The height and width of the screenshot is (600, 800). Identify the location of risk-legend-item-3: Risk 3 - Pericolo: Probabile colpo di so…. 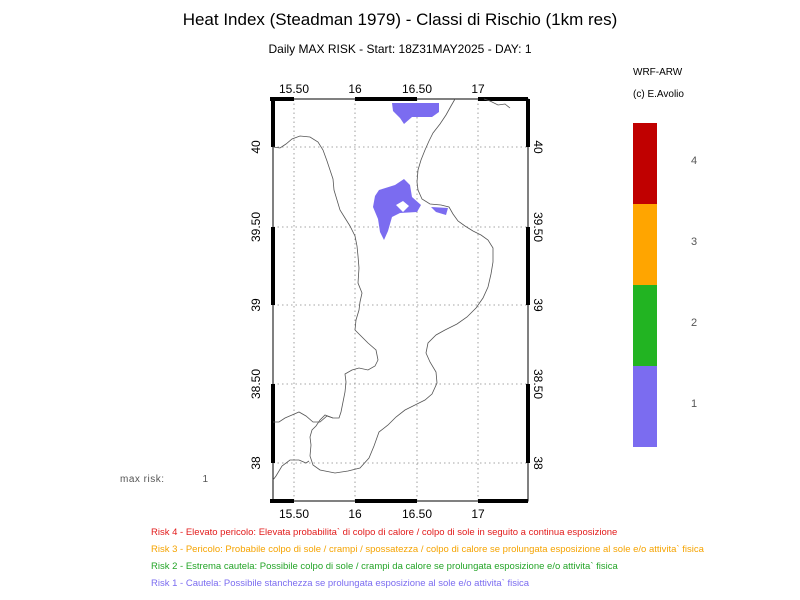
(427, 549).